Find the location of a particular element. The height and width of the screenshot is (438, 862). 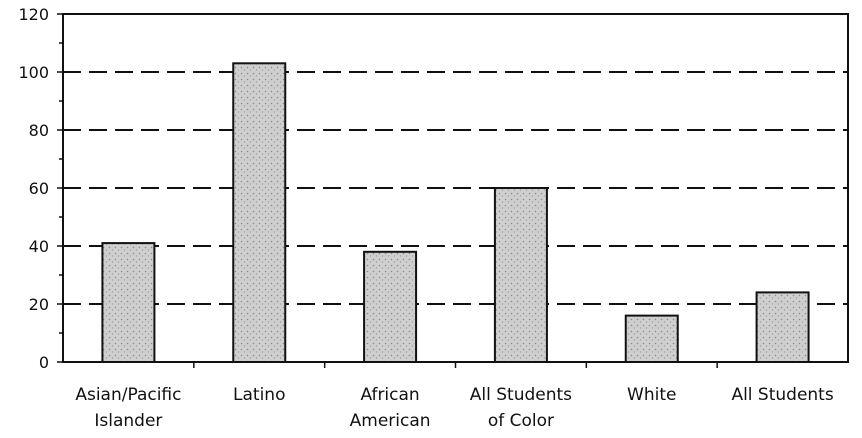

y-tick-label: 100 is located at coordinates (33, 72).